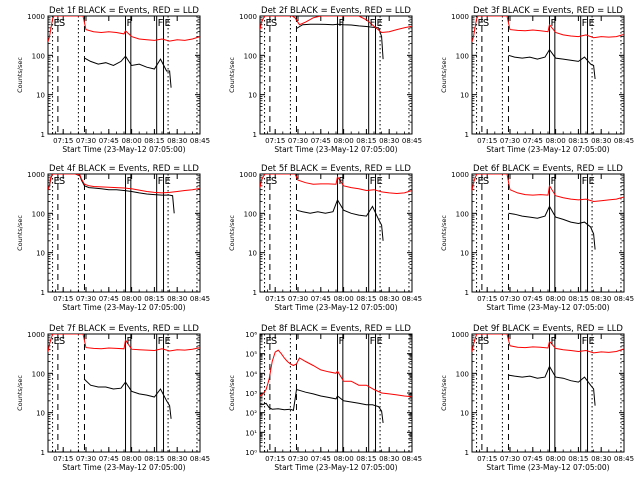 The height and width of the screenshot is (480, 640). Describe the element at coordinates (412, 141) in the screenshot. I see `x-tick-label: 08:45` at that location.